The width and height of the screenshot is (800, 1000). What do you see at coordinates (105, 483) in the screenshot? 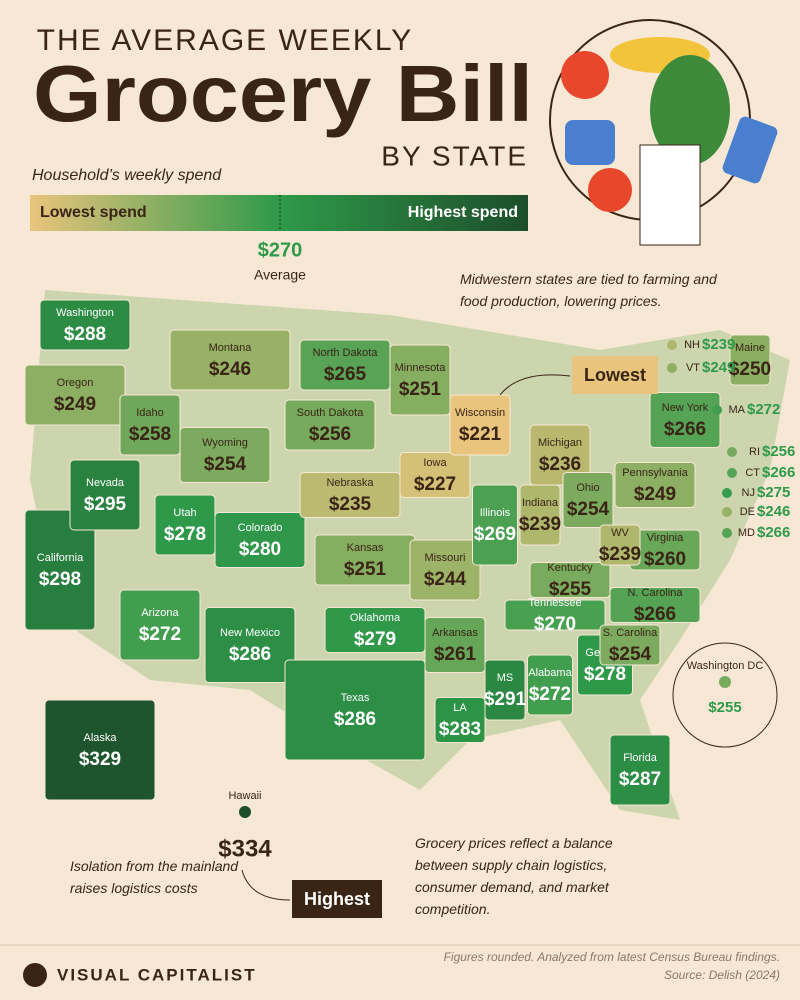
I see `state-name: Nevada` at bounding box center [105, 483].